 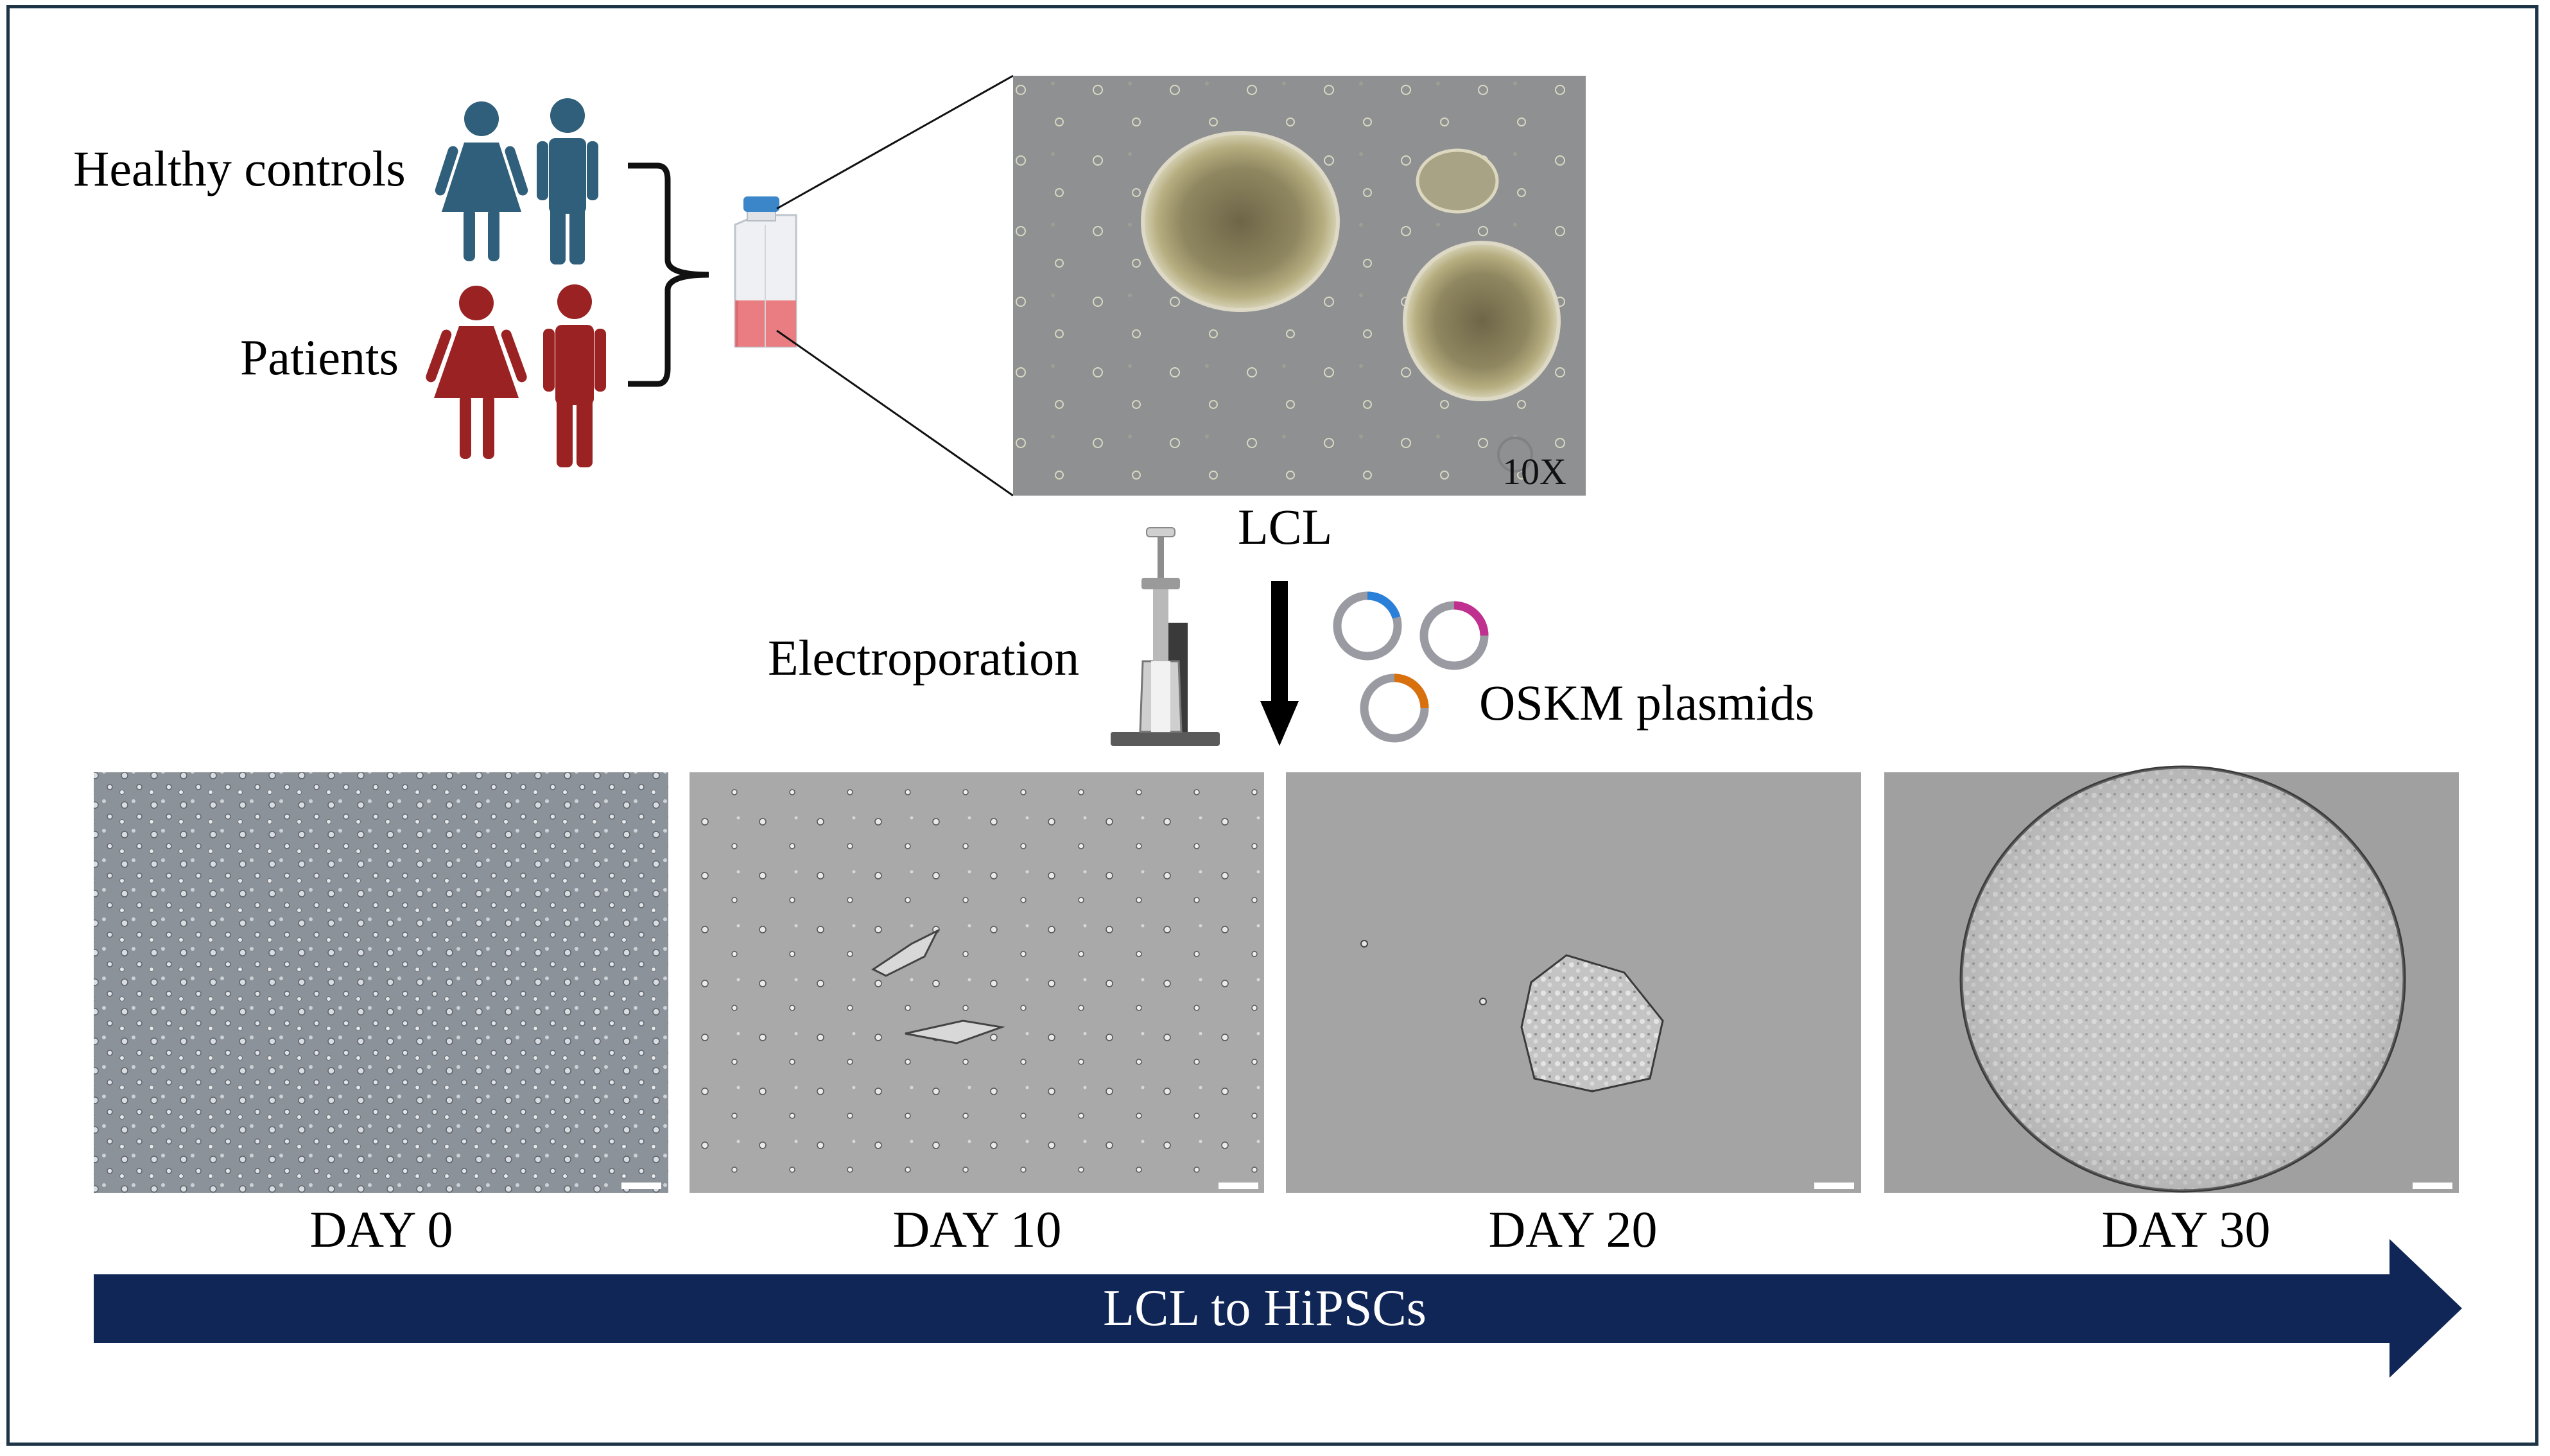 What do you see at coordinates (567, 181) in the screenshot?
I see `healthy-male-icon` at bounding box center [567, 181].